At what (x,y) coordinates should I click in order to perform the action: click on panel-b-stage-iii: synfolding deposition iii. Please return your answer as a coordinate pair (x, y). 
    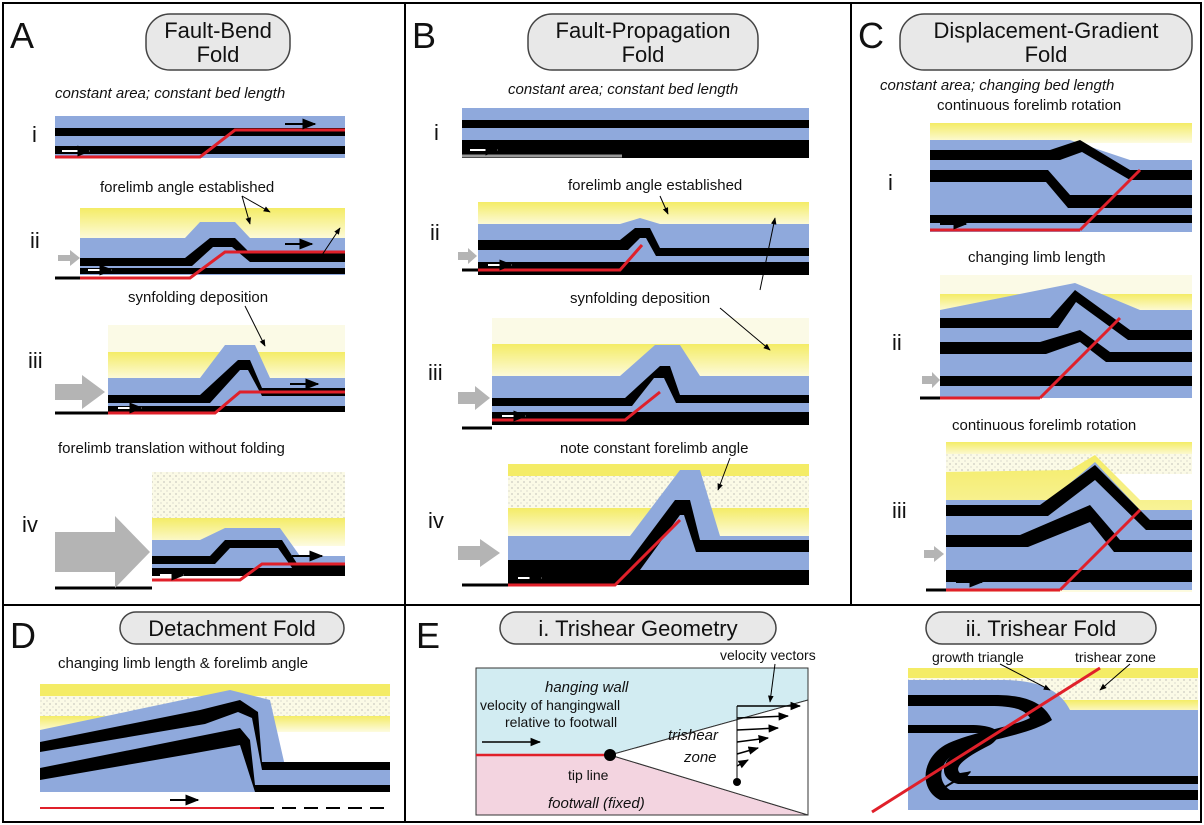
    Looking at the image, I should click on (618, 360).